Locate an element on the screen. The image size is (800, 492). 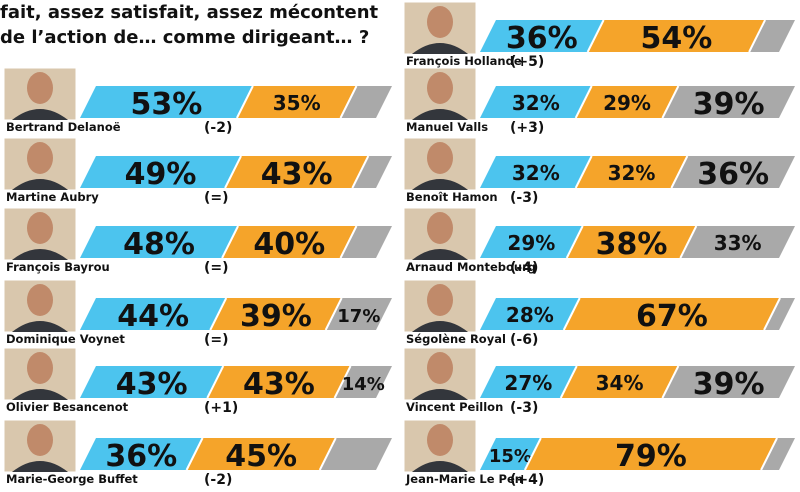
person-name: Bertrand Delanoë is located at coordinates (63, 127).